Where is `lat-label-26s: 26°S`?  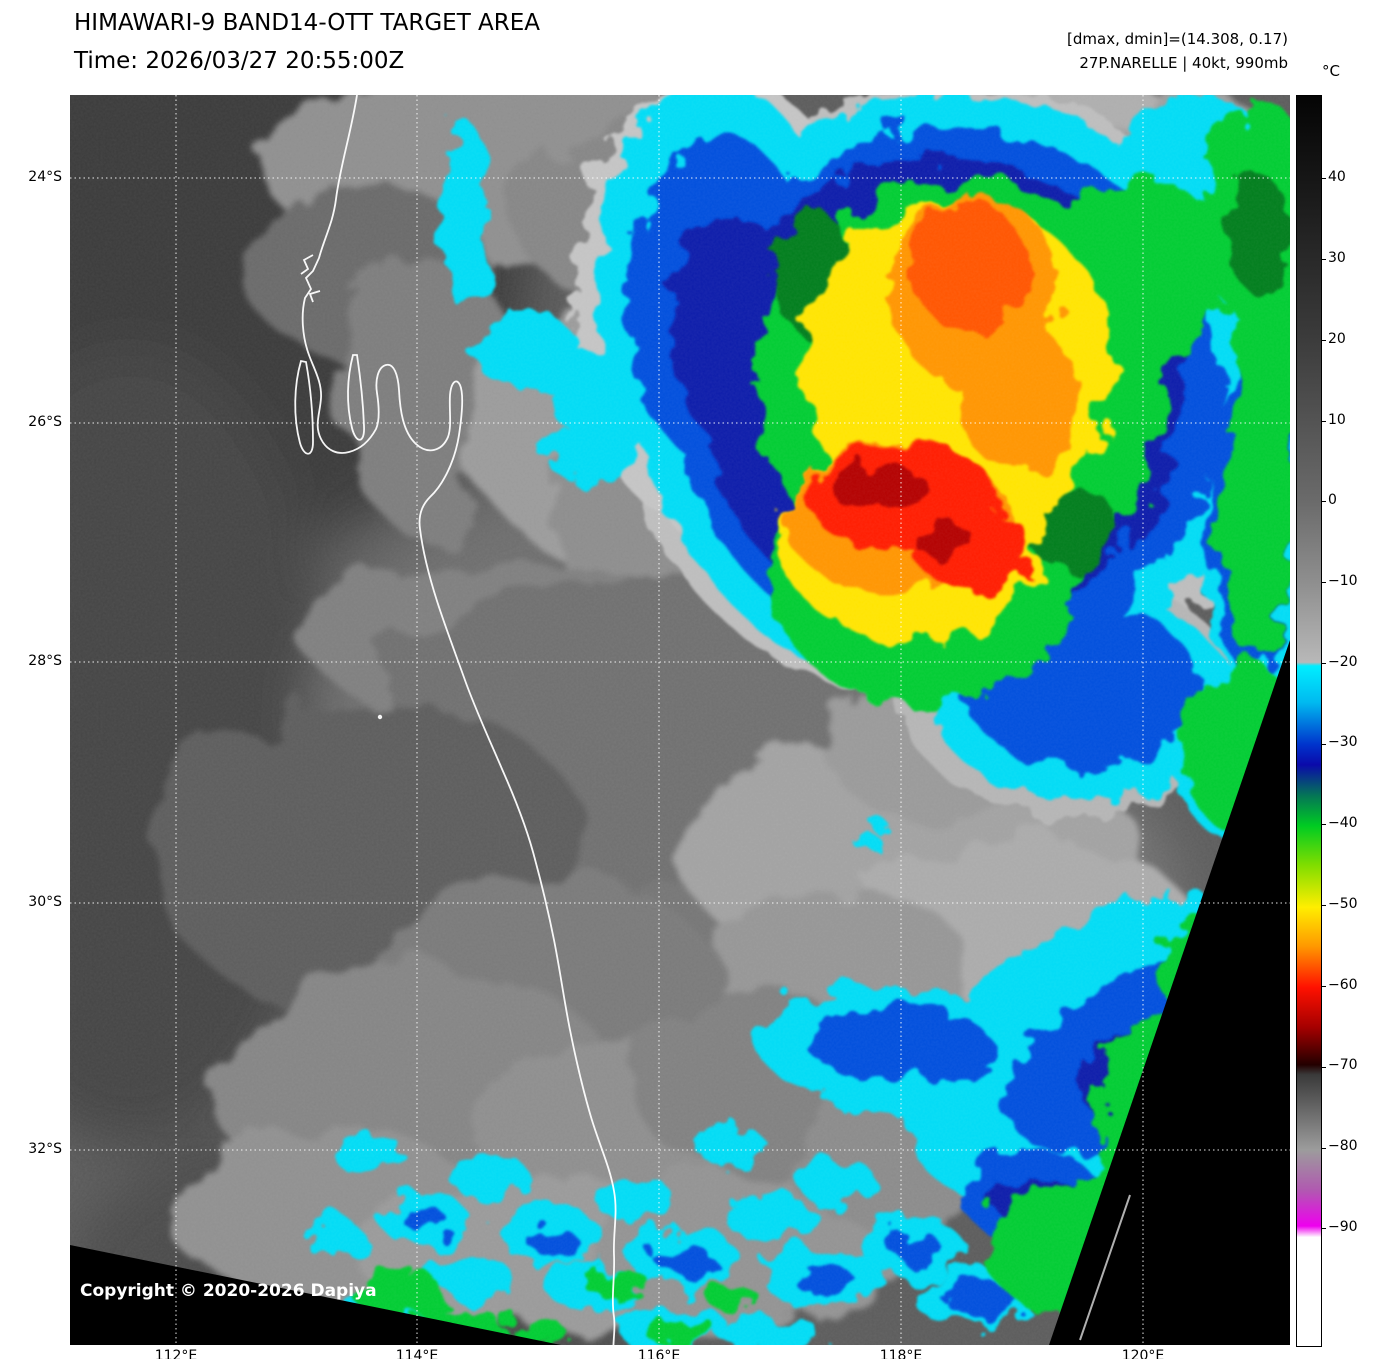
lat-label-26s: 26°S is located at coordinates (45, 422).